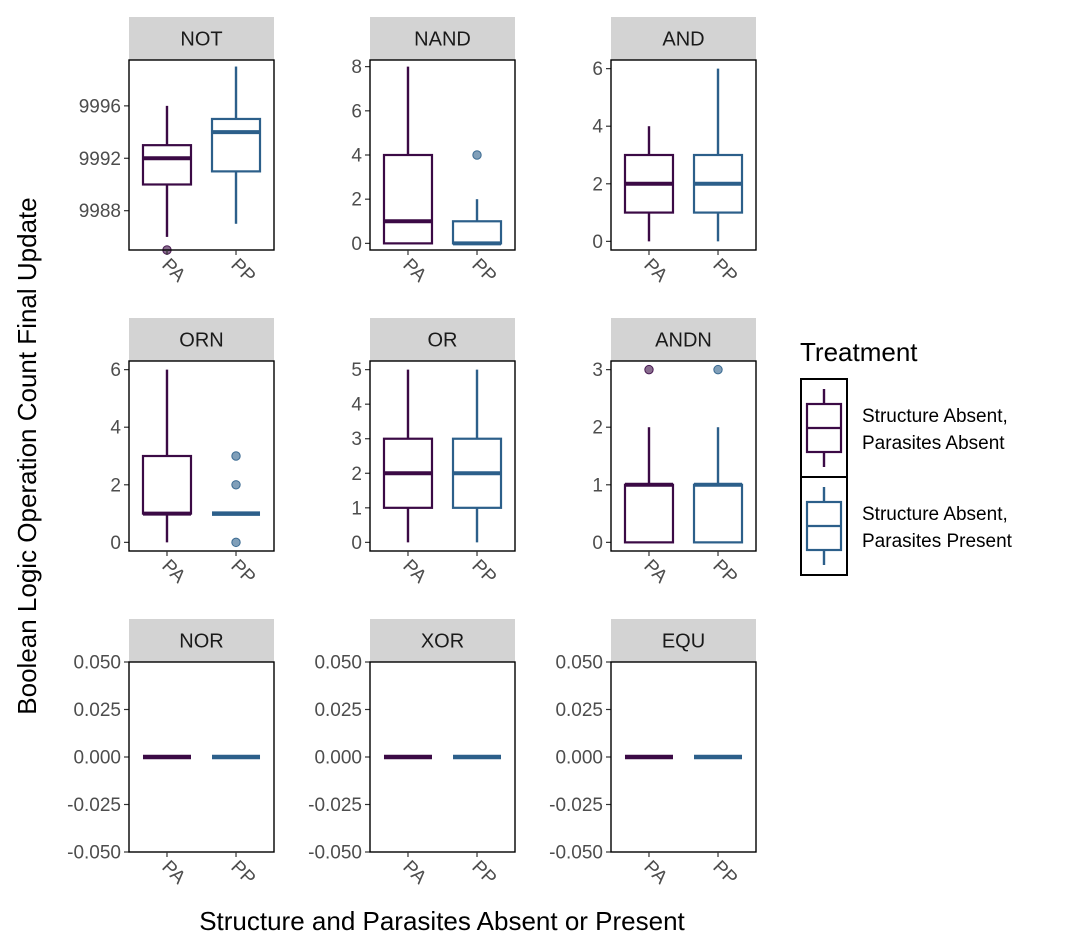  What do you see at coordinates (597, 69) in the screenshot?
I see `y-tick-label-and: 6` at bounding box center [597, 69].